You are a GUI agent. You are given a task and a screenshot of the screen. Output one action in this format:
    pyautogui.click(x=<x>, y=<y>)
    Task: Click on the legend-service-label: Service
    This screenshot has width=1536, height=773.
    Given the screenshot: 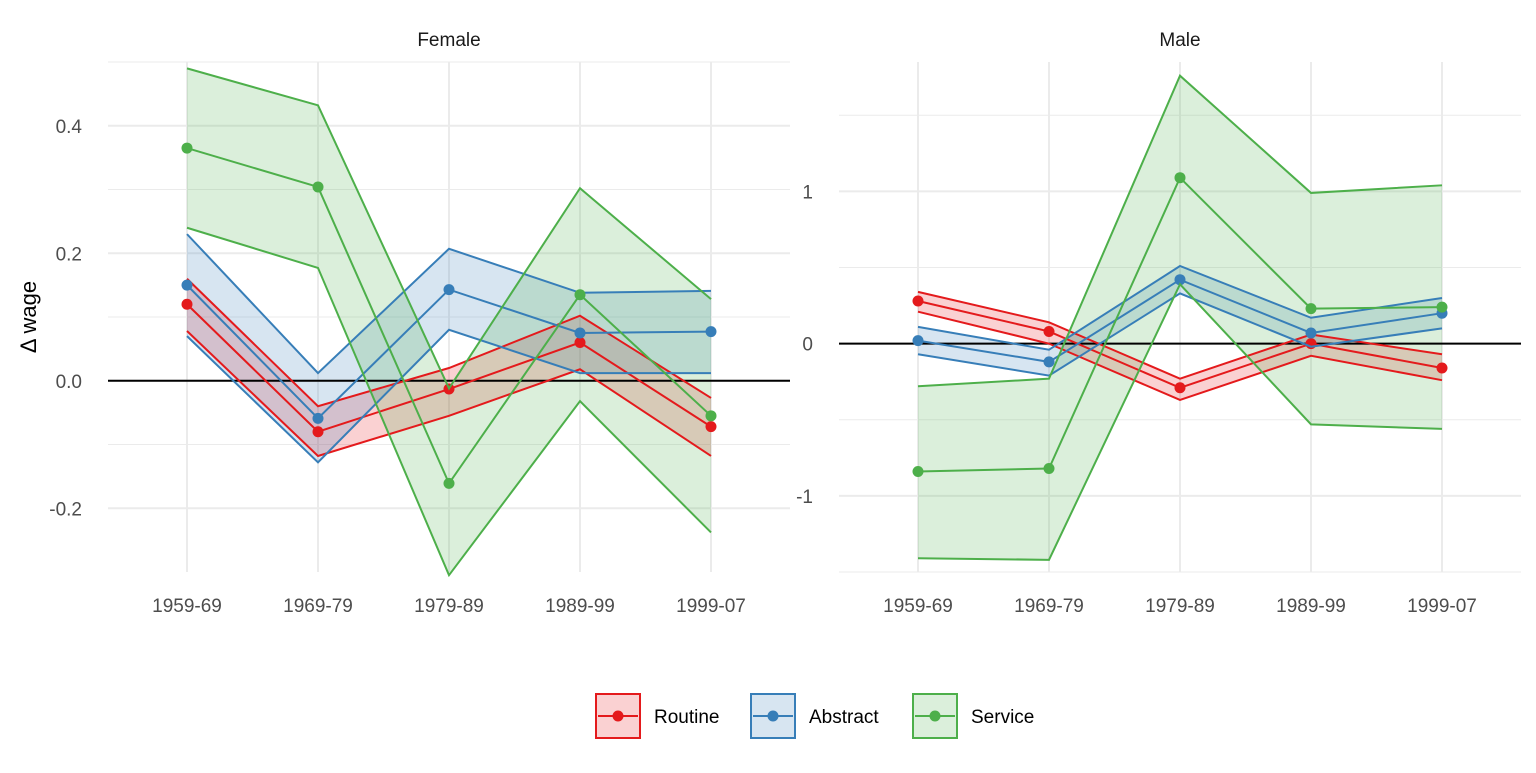 What is the action you would take?
    pyautogui.click(x=1002, y=717)
    